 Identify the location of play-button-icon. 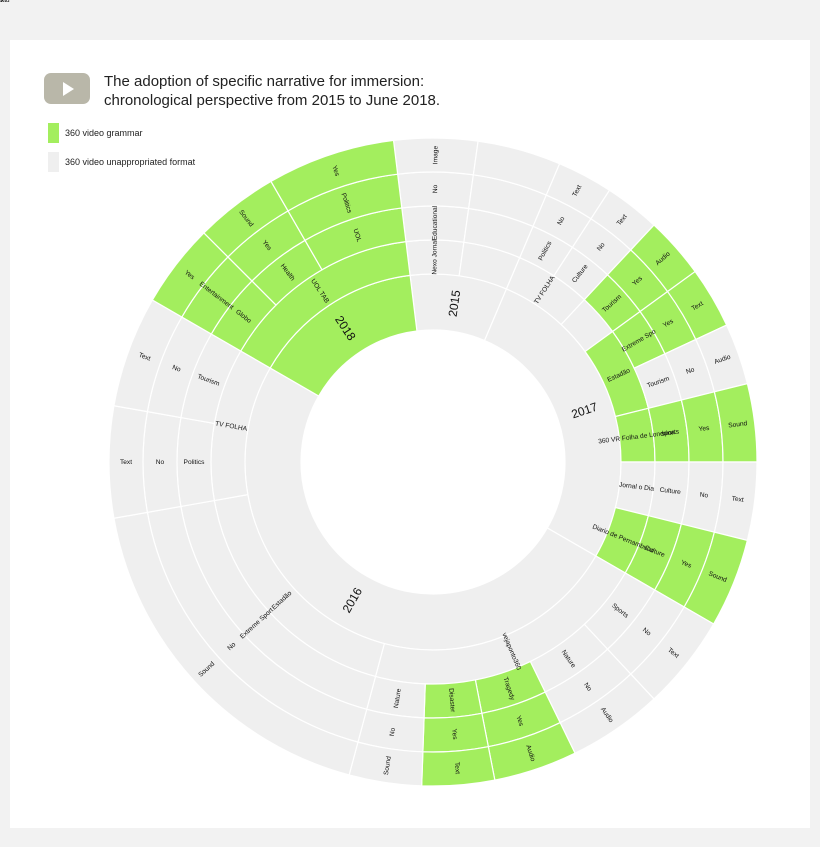
(67, 88).